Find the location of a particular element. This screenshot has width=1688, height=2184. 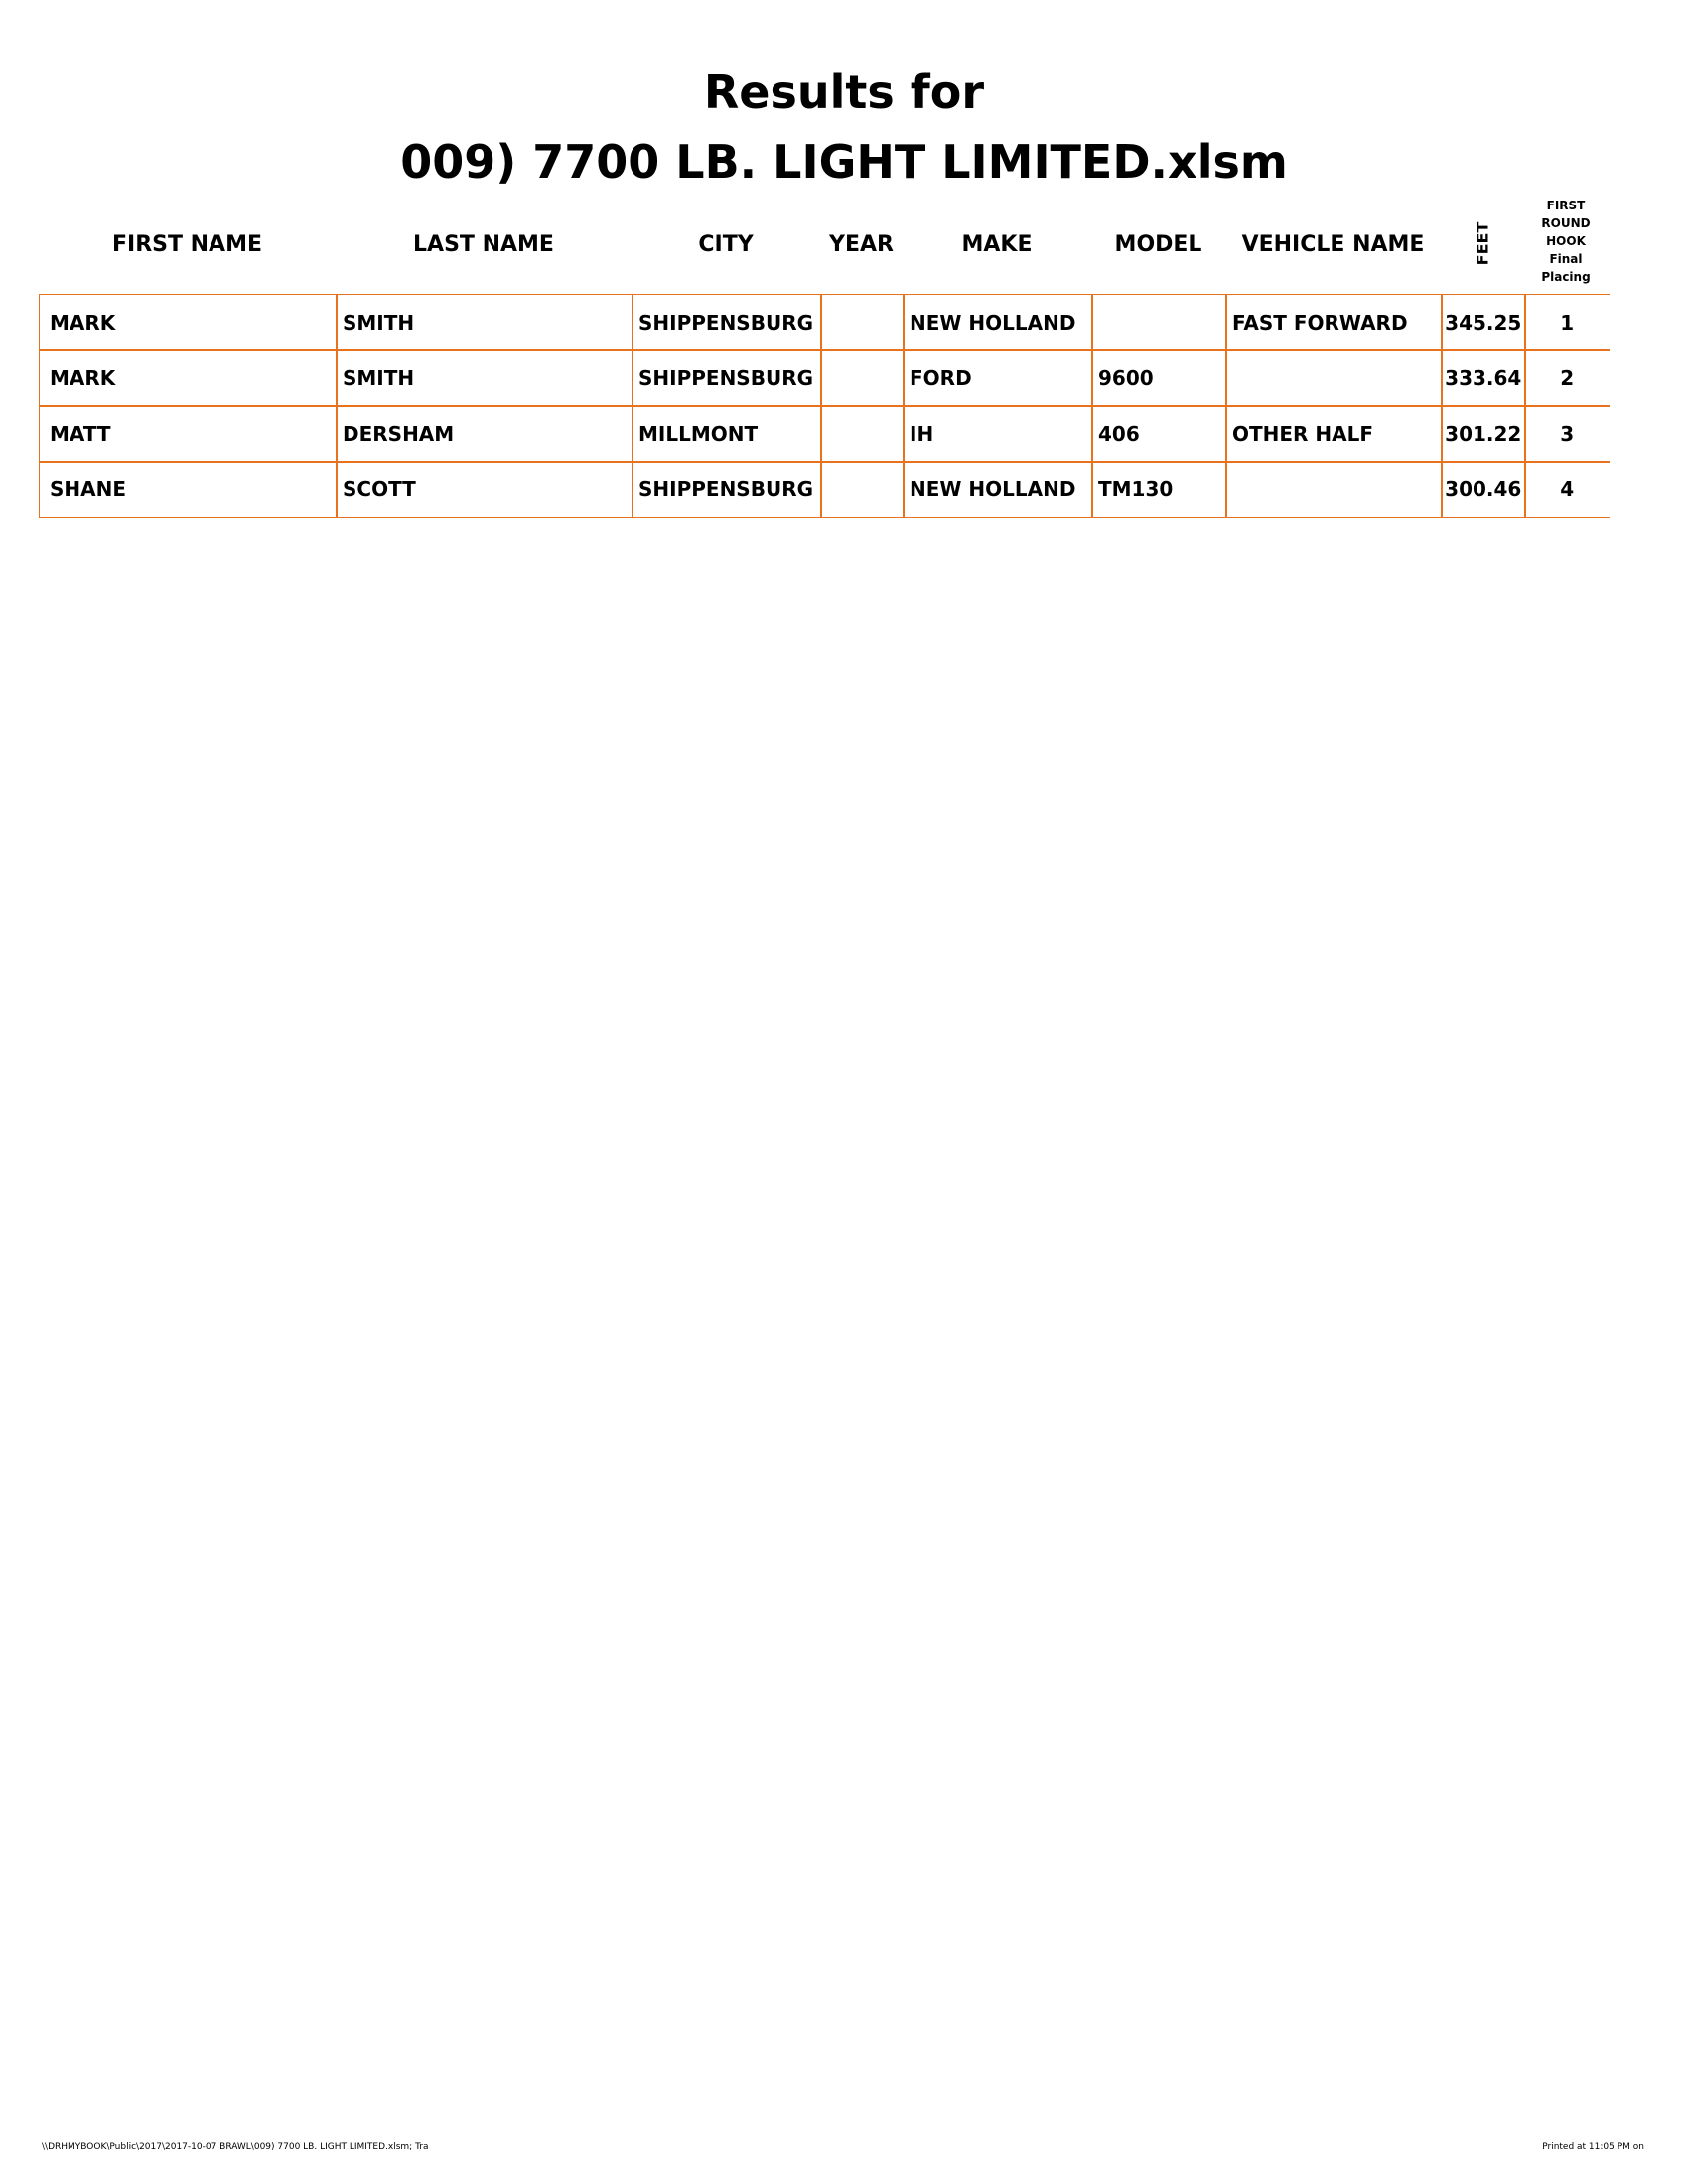

table-cell: 2 is located at coordinates (1567, 378).